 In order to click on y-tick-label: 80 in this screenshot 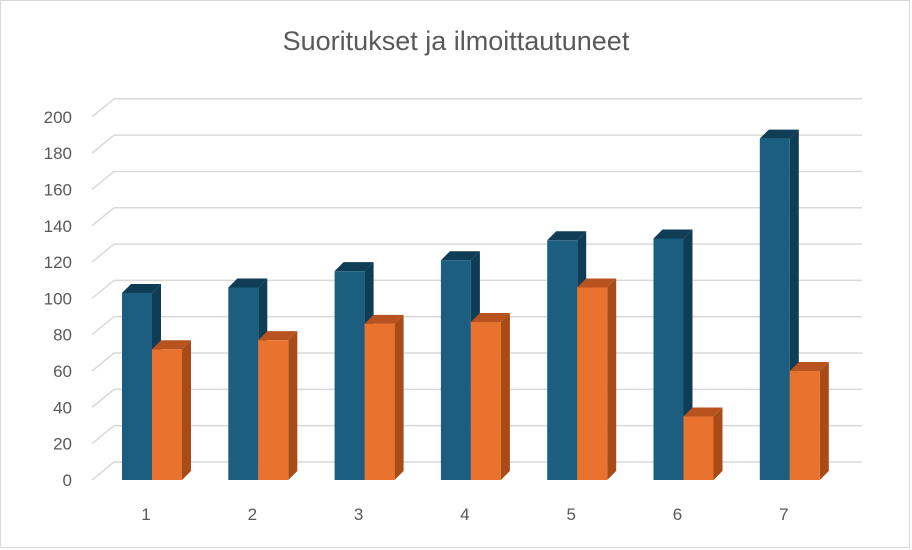, I will do `click(62, 335)`.